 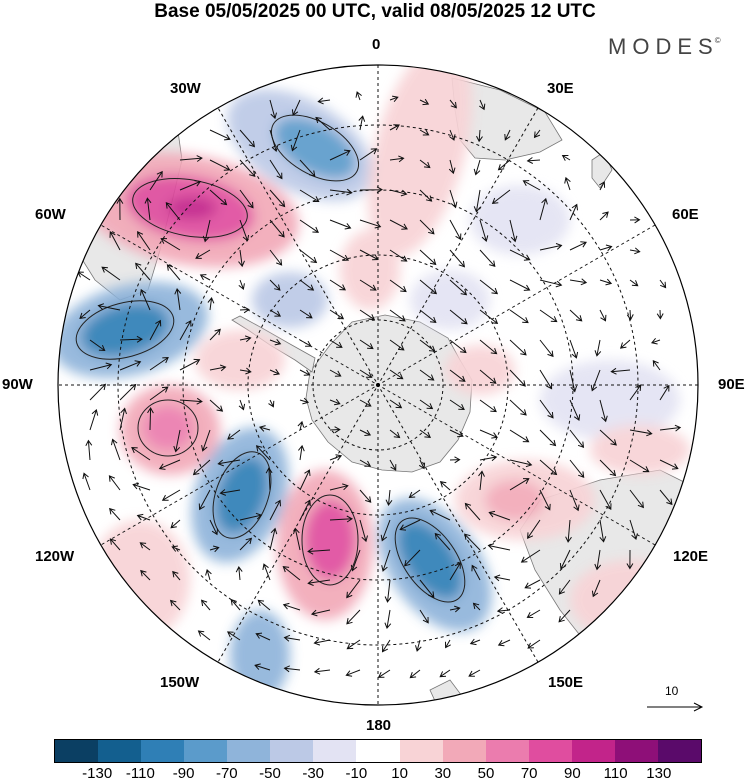 I want to click on colorbar-tick-label: -110, so click(x=140, y=773).